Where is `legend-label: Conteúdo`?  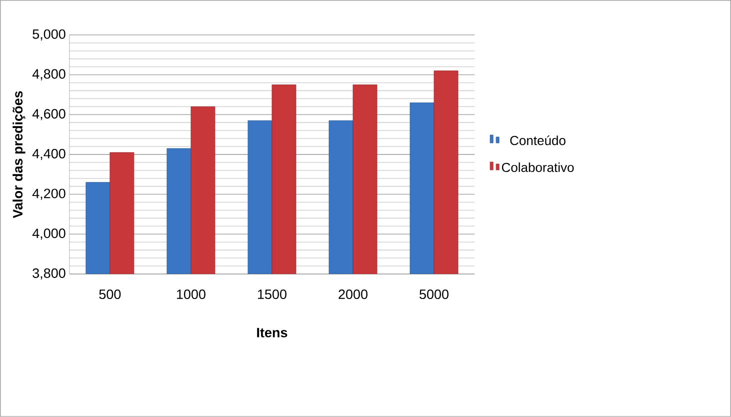 legend-label: Conteúdo is located at coordinates (538, 140).